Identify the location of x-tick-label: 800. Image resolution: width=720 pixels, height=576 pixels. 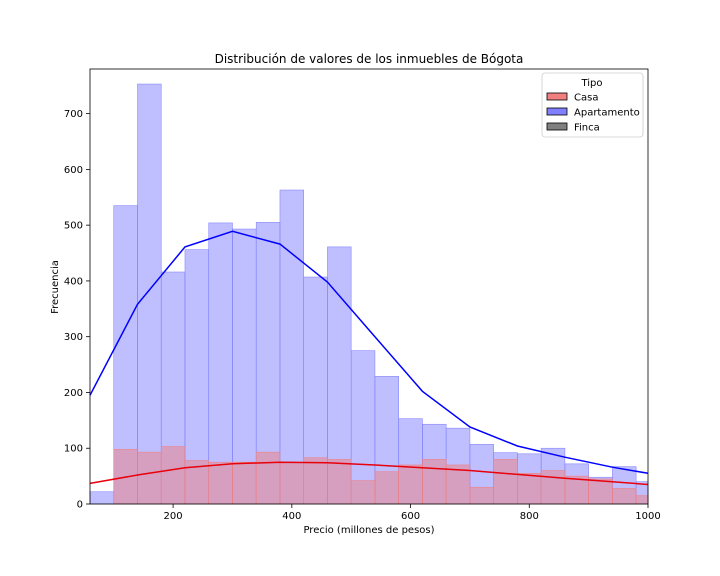
(529, 516).